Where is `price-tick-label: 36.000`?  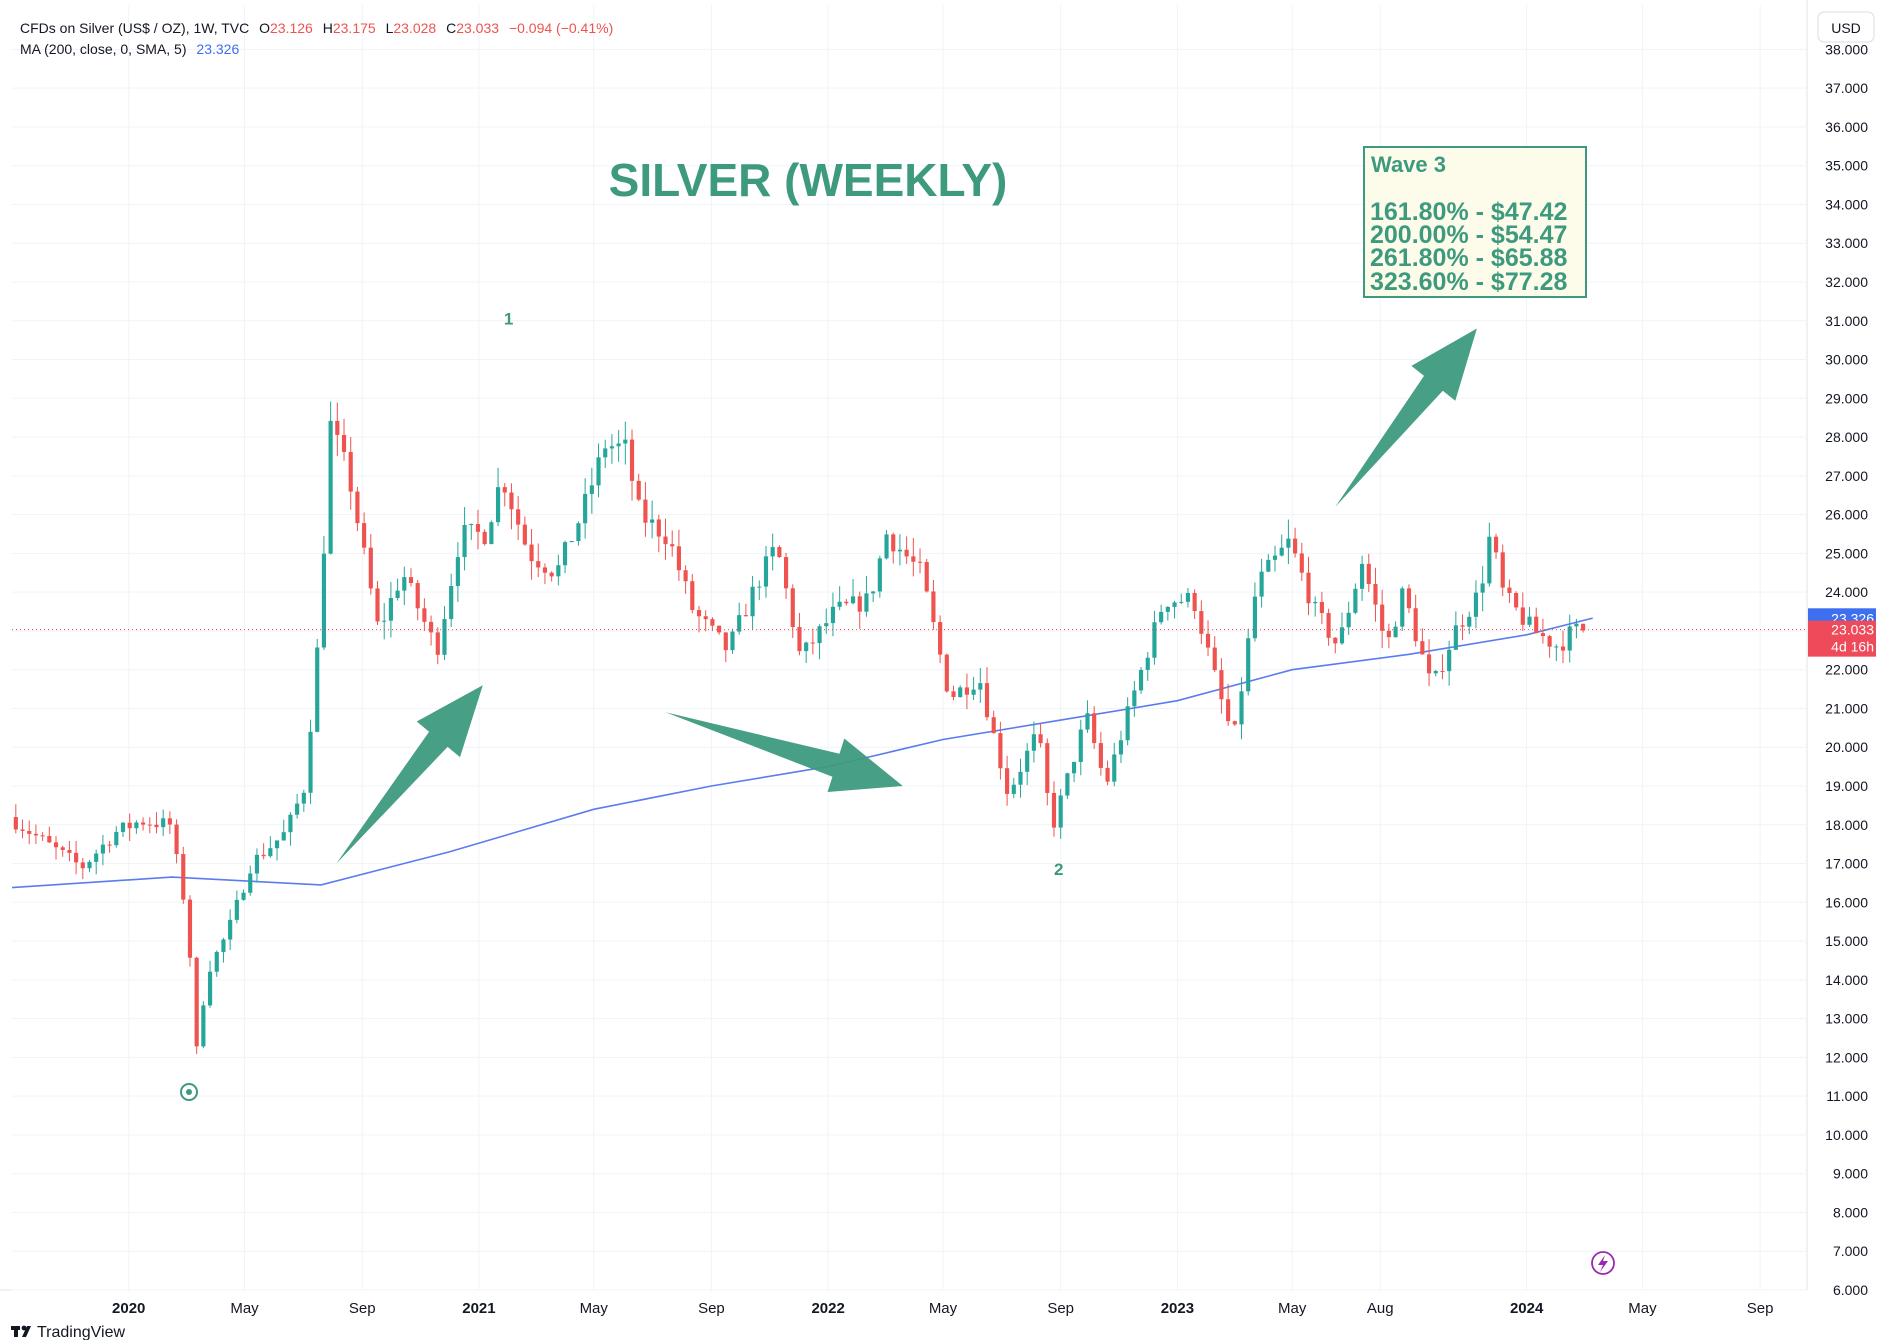 price-tick-label: 36.000 is located at coordinates (1846, 127).